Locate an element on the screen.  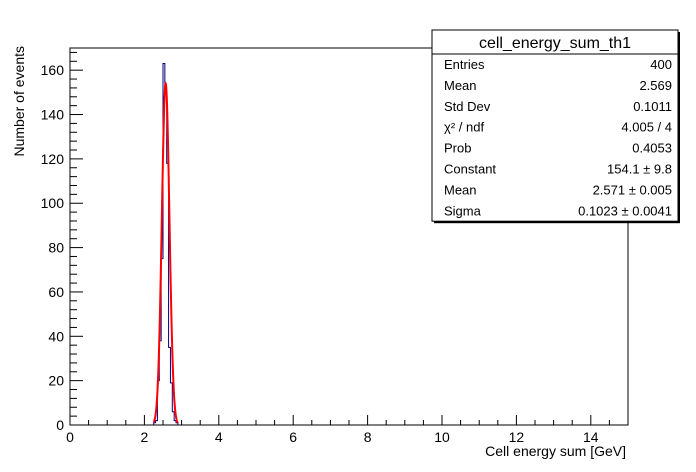
gaussian-fit is located at coordinates (165, 252).